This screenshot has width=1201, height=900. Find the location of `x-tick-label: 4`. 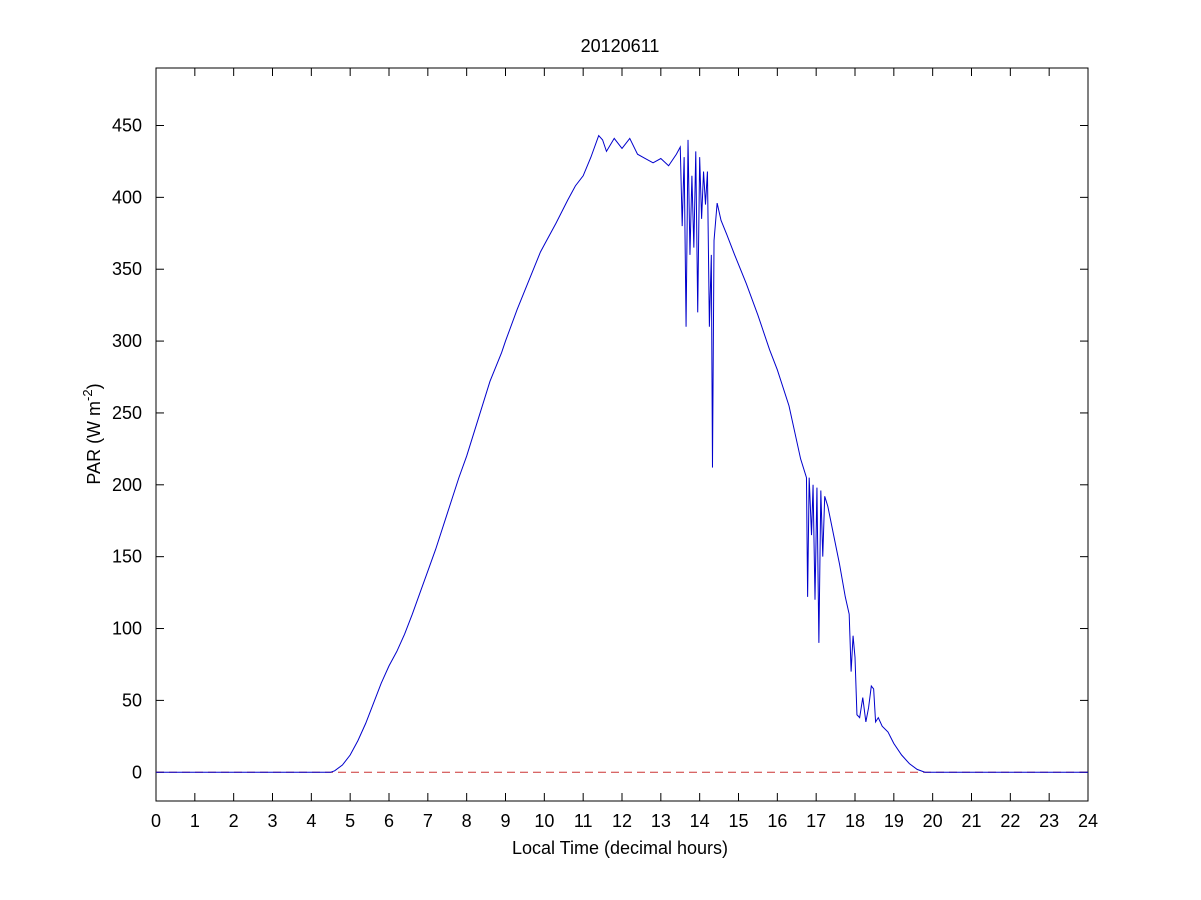

x-tick-label: 4 is located at coordinates (311, 821).